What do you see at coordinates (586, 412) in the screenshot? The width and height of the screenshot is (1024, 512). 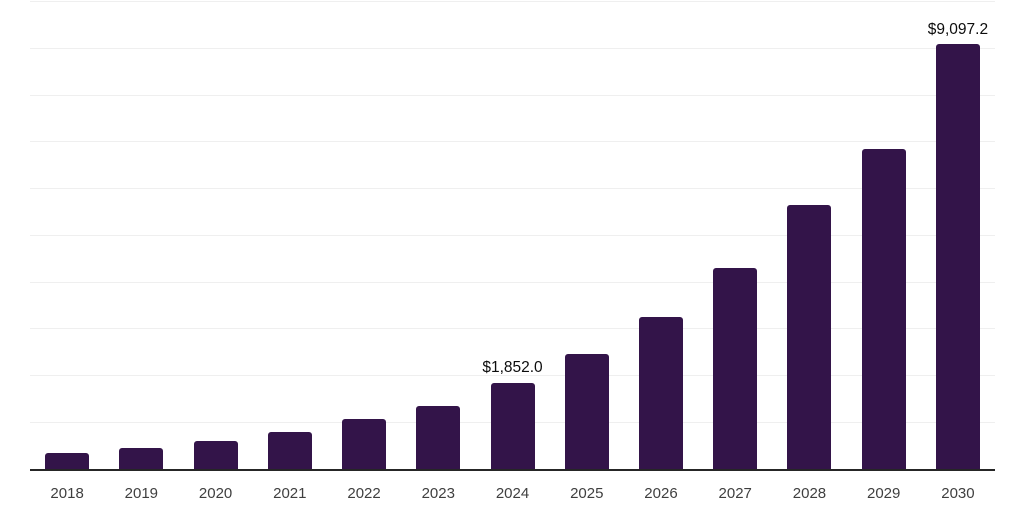 I see `bar-2025` at bounding box center [586, 412].